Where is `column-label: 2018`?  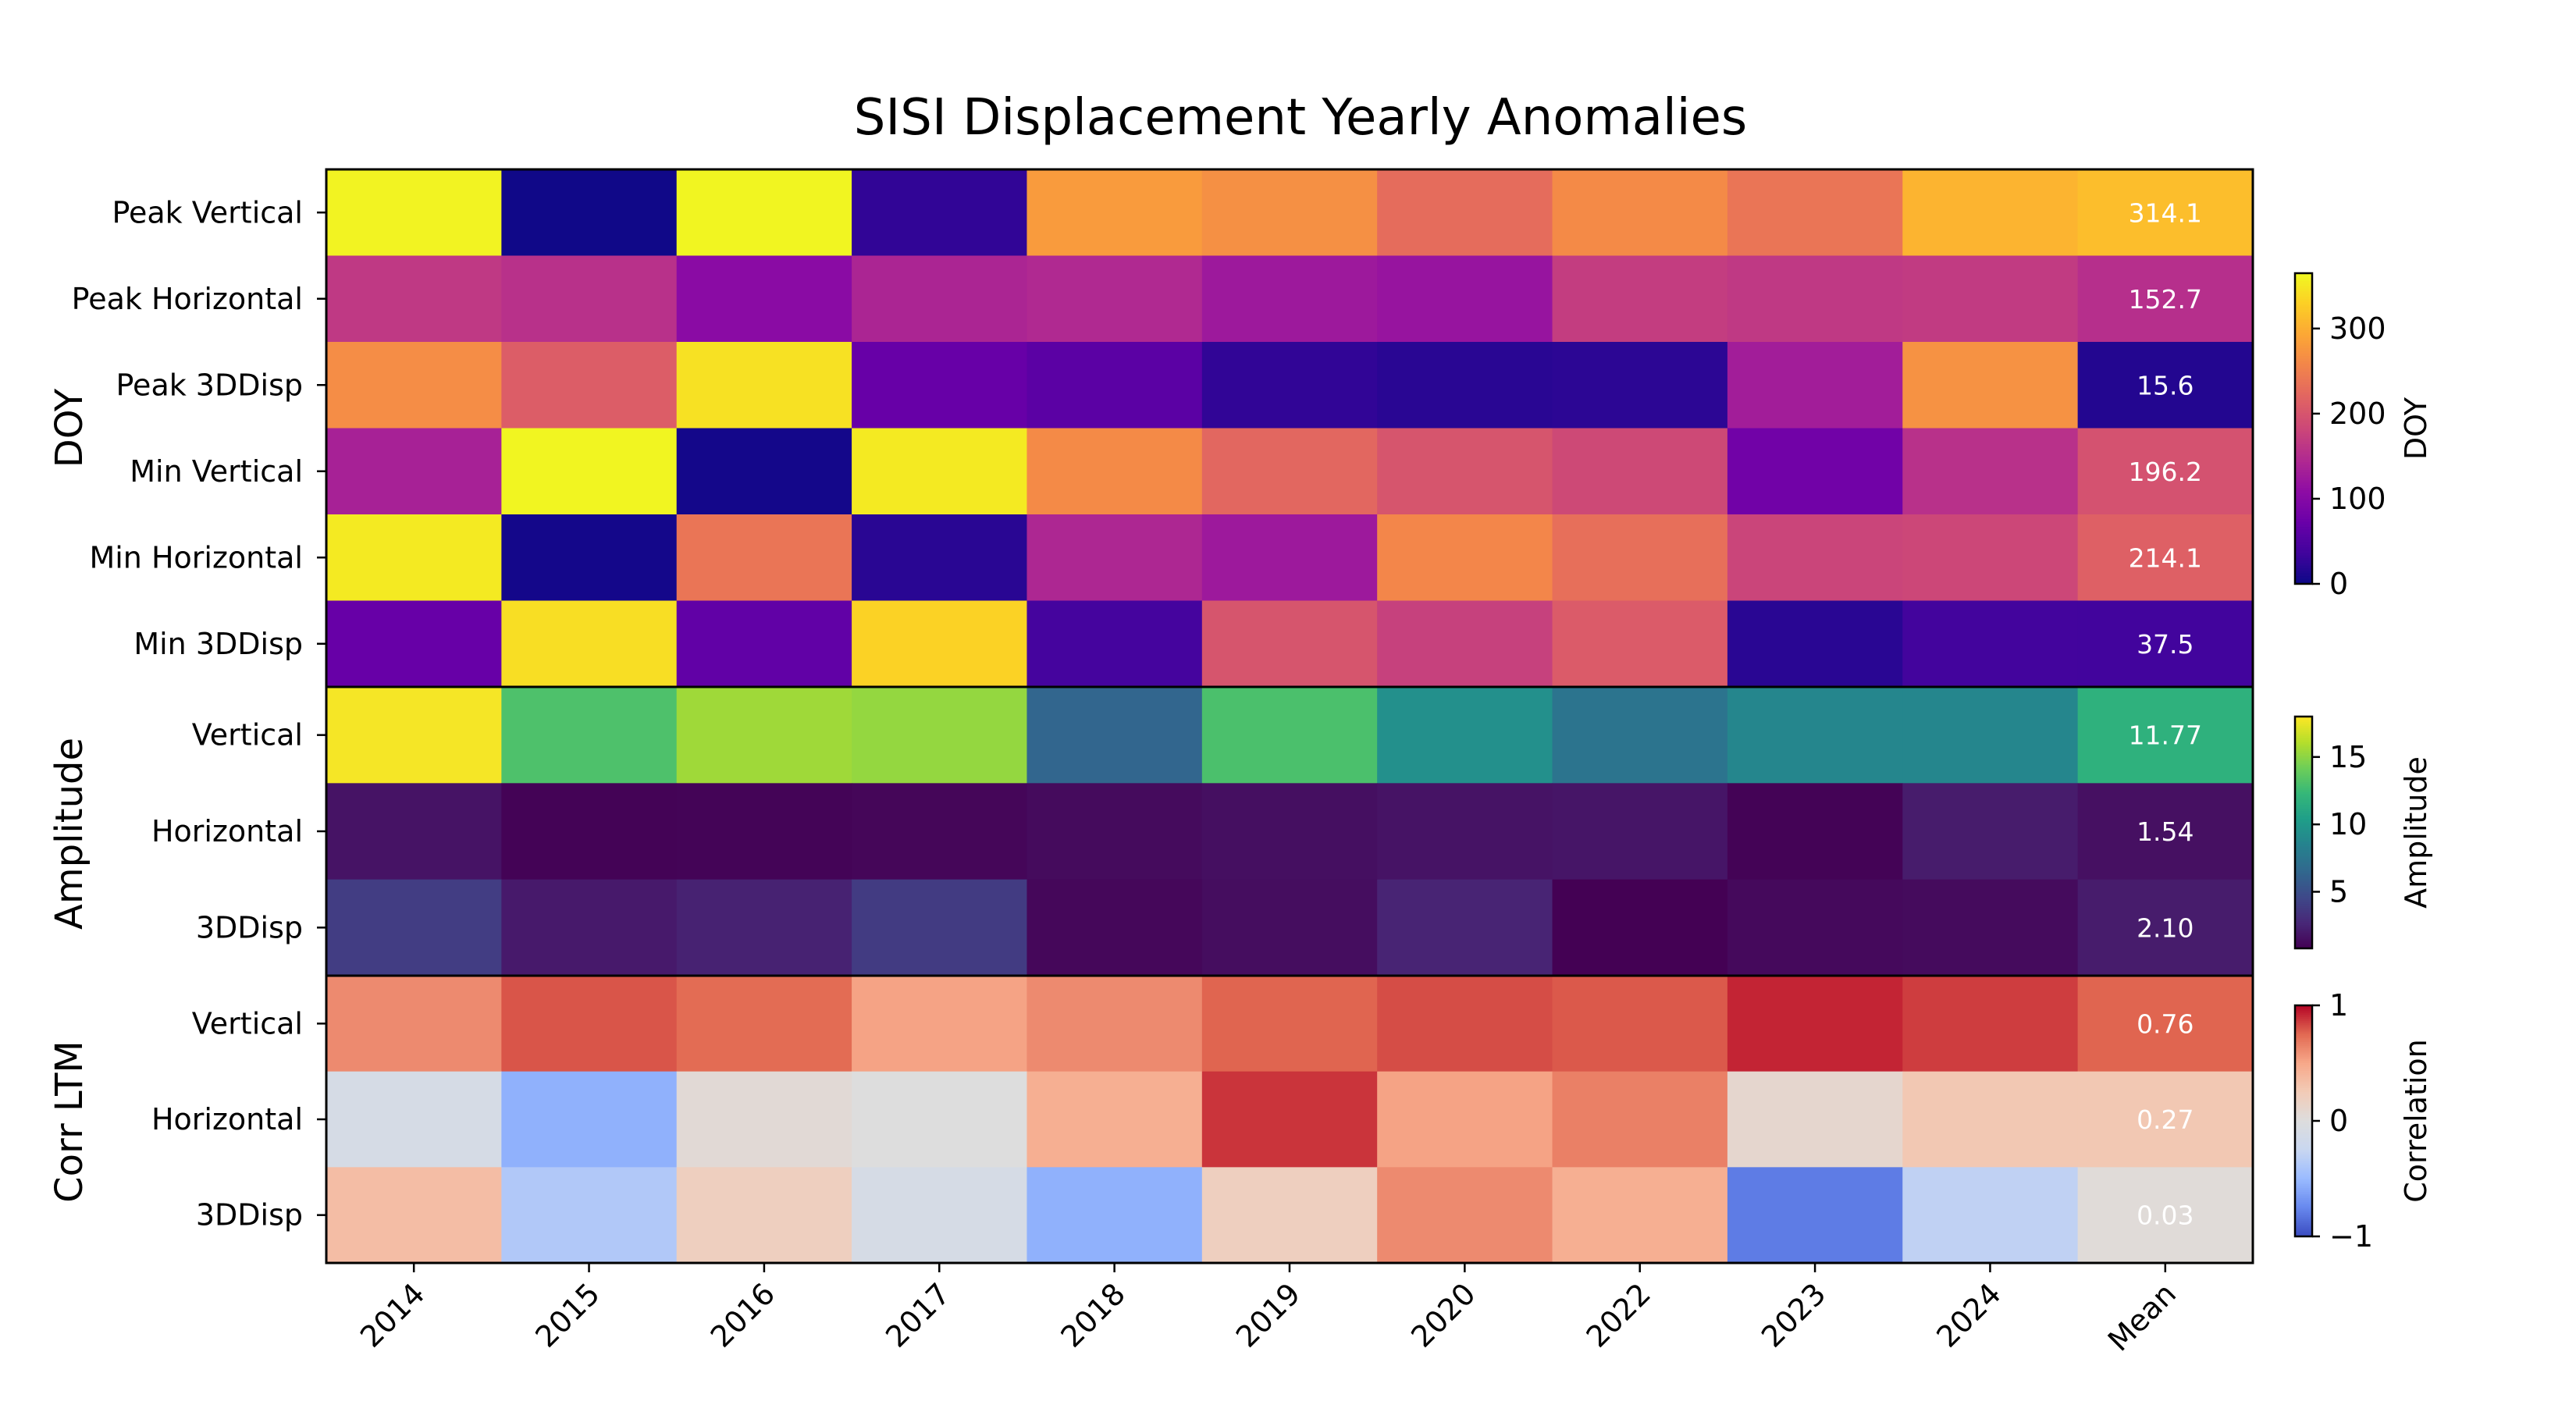 column-label: 2018 is located at coordinates (1093, 1315).